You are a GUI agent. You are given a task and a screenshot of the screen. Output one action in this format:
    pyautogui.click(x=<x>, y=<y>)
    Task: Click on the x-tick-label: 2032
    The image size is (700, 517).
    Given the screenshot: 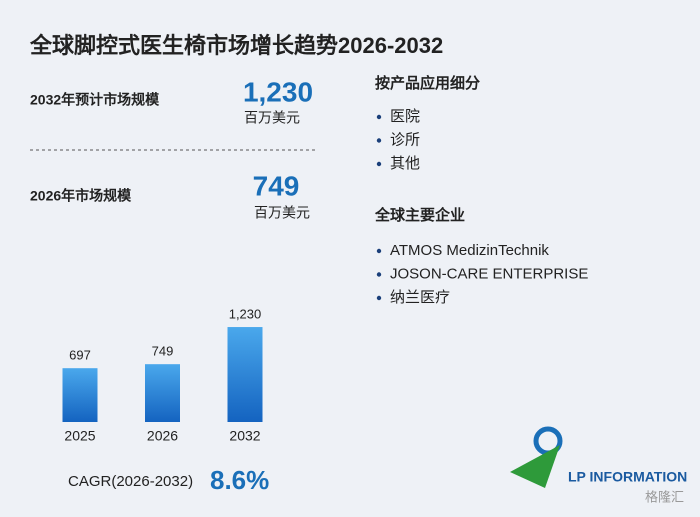 What is the action you would take?
    pyautogui.click(x=244, y=436)
    